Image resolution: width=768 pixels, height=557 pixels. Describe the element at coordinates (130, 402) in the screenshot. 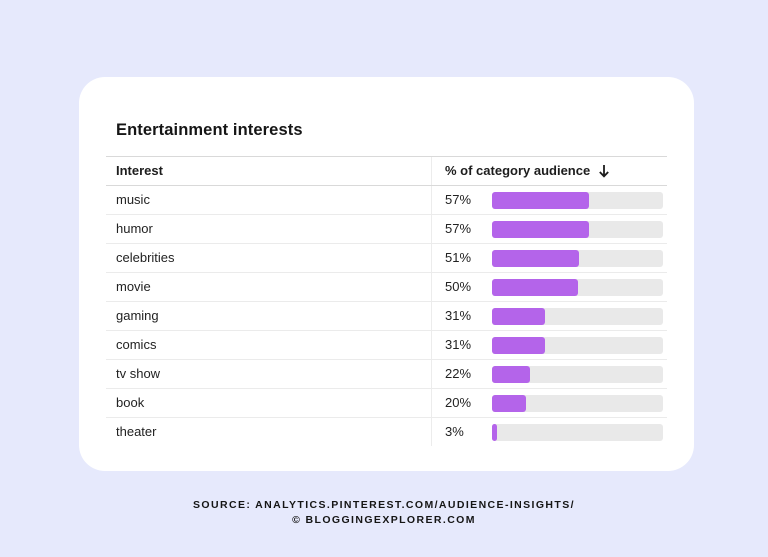

I see `interest-label: book` at that location.